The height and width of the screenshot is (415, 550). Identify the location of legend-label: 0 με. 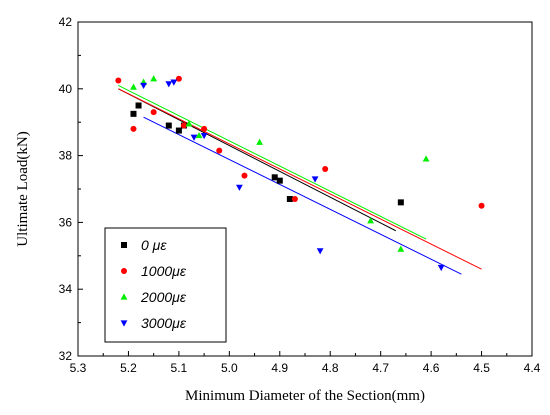
(154, 245).